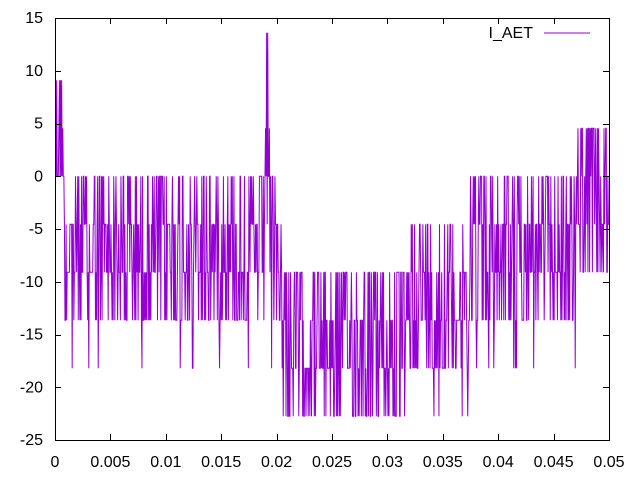  What do you see at coordinates (608, 462) in the screenshot?
I see `x-tick-label: 0.05` at bounding box center [608, 462].